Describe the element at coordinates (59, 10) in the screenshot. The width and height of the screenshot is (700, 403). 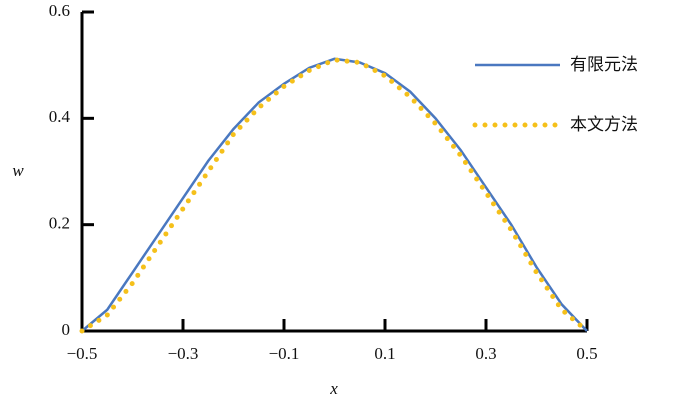
I see `y-tick-label: 0.6` at that location.